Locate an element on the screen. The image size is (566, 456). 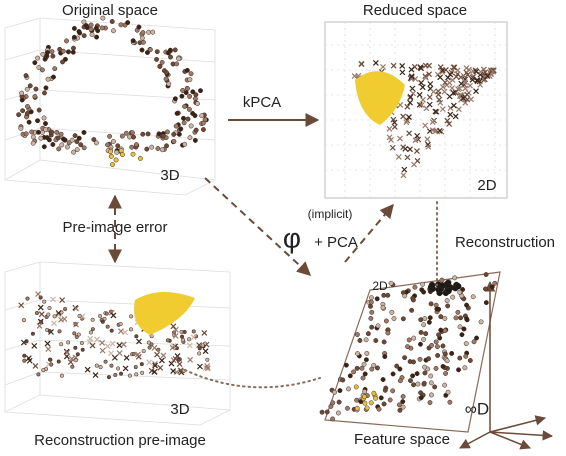
kpca-label: kPCA is located at coordinates (262, 102).